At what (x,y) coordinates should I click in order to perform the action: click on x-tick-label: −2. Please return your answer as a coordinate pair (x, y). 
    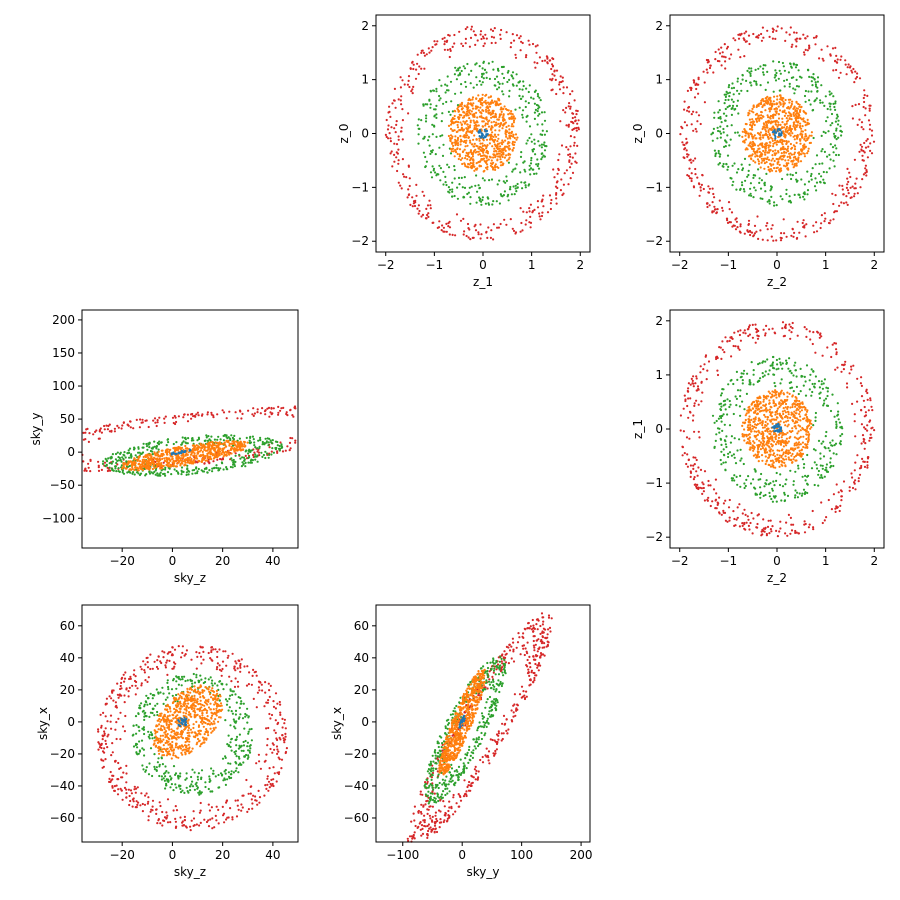
    Looking at the image, I should click on (680, 265).